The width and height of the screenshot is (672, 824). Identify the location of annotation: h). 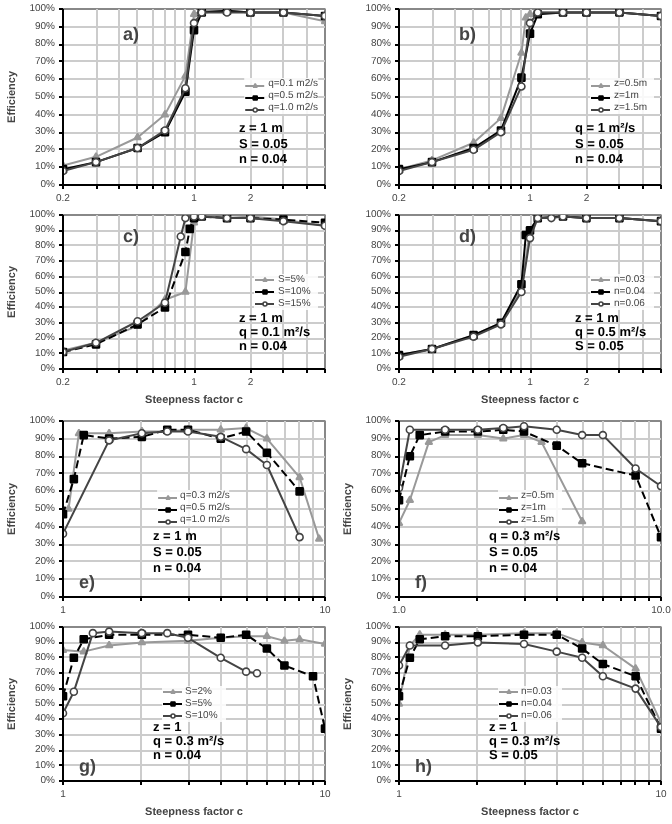
(423, 766).